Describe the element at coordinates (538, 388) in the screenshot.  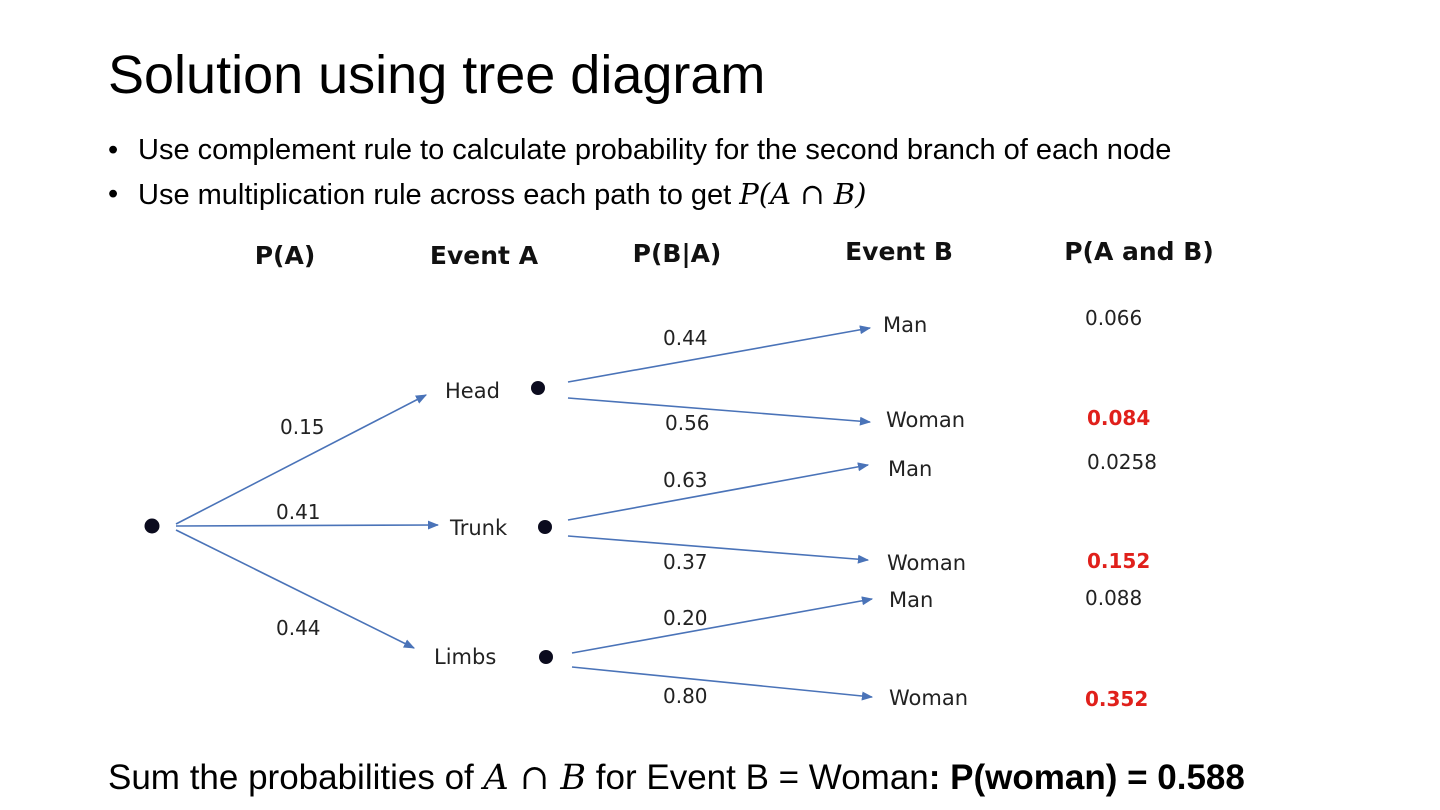
I see `node-head` at that location.